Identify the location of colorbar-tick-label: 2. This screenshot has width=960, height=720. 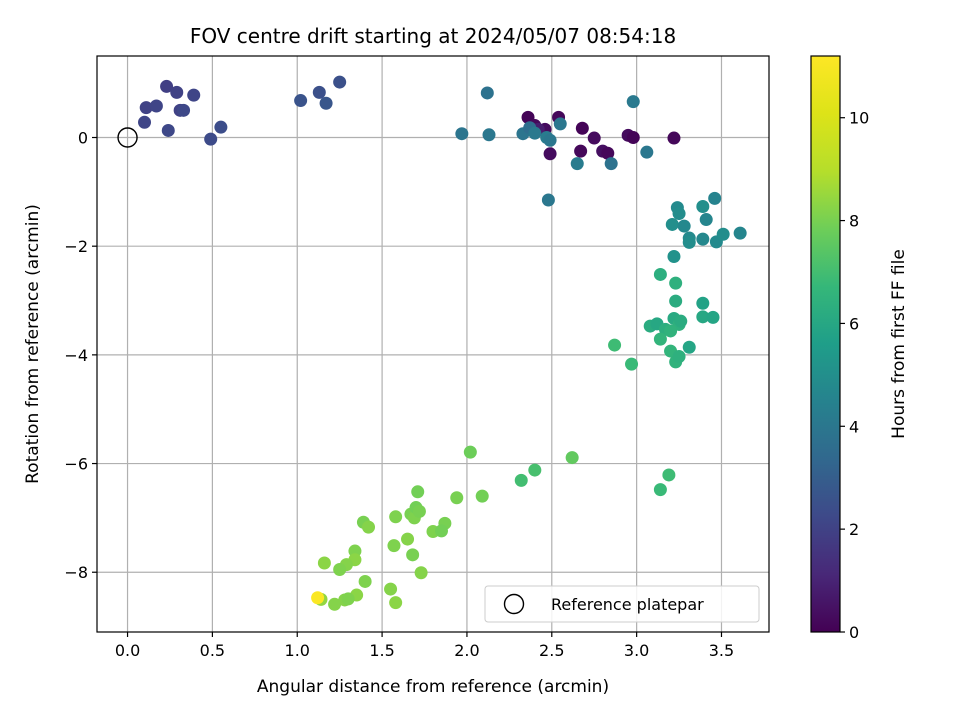
(854, 529).